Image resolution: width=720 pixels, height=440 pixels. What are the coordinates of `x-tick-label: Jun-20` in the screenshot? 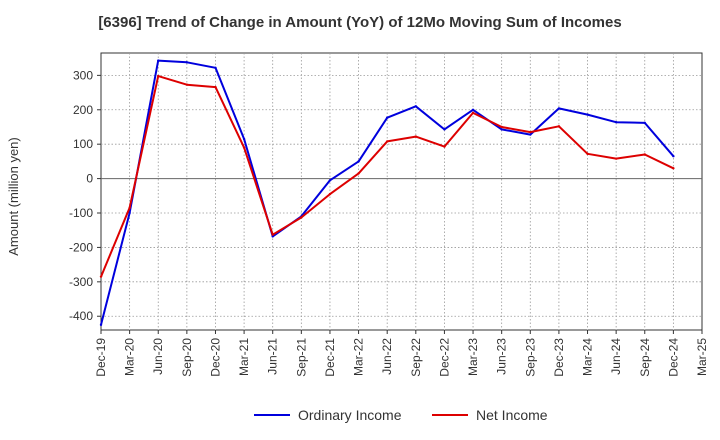 It's located at (158, 356).